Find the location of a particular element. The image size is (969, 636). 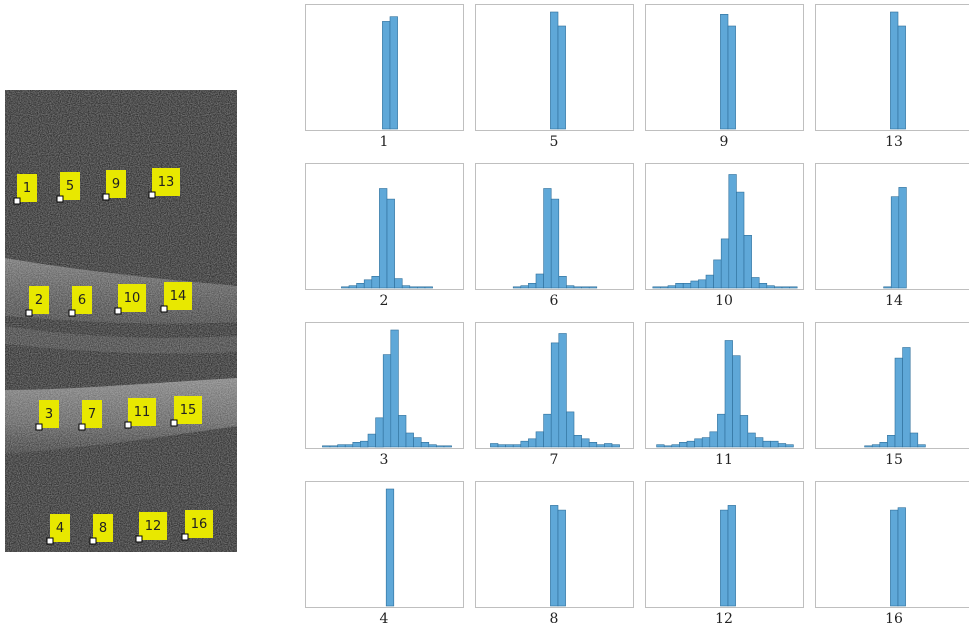

histogram-caption: 13 is located at coordinates (894, 142).